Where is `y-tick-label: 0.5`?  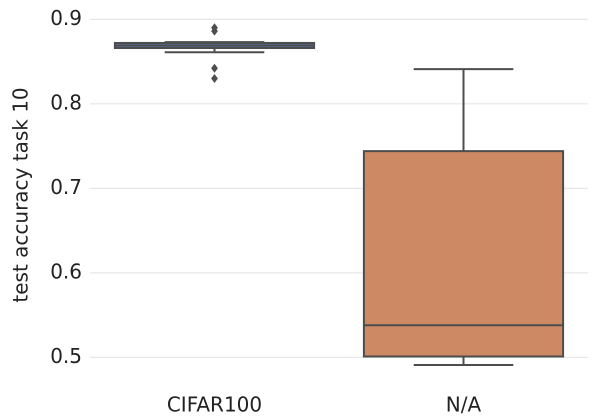
y-tick-label: 0.5 is located at coordinates (66, 356).